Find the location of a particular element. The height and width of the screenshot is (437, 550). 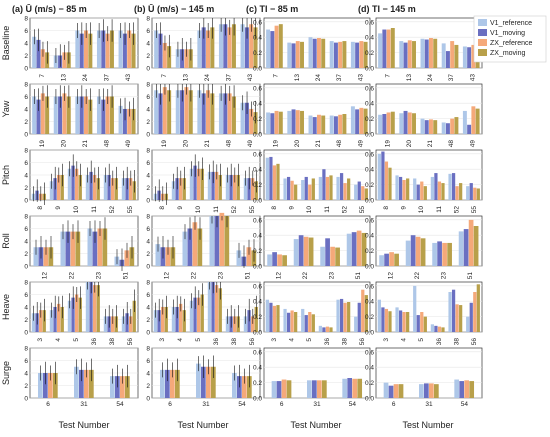

x-tick-label: 48 is located at coordinates (229, 144).